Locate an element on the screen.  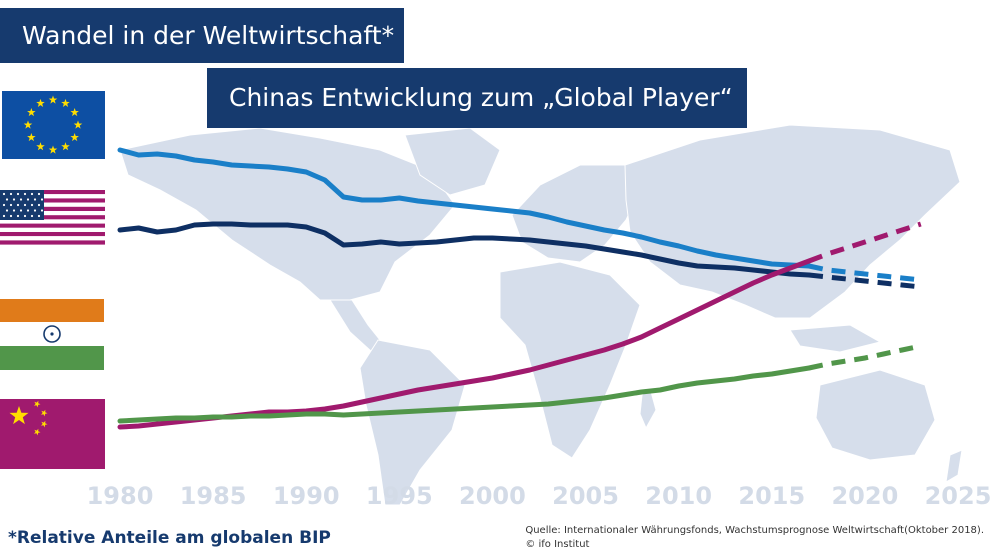
us-stars is located at coordinates (23, 205).